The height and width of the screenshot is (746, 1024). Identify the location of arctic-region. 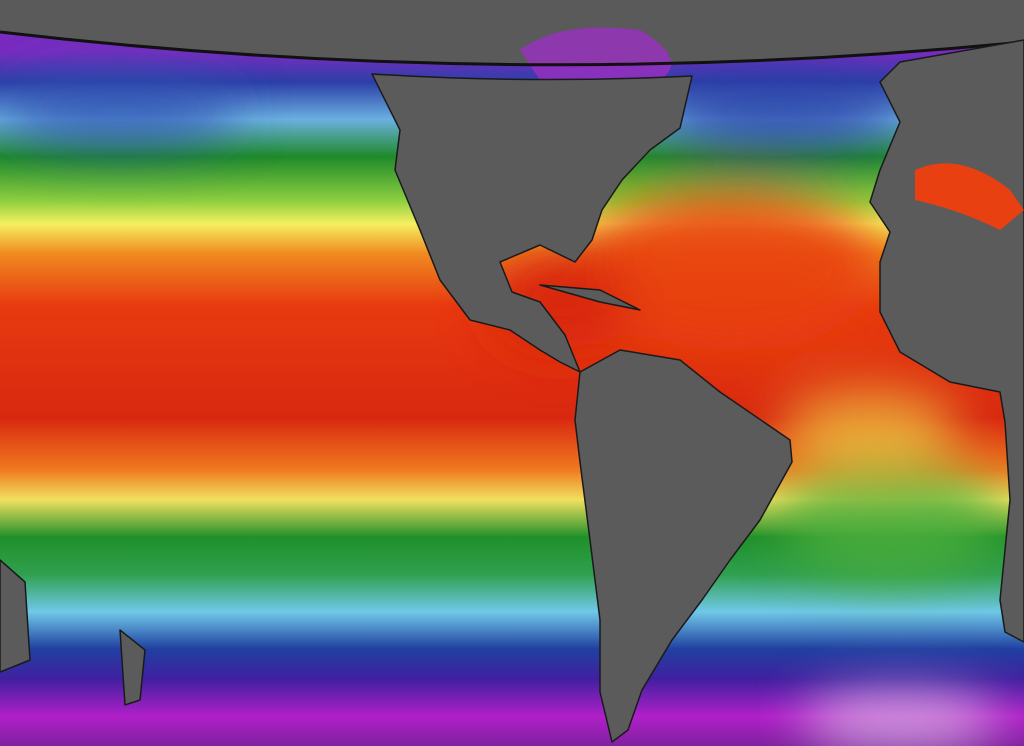
(512, 32).